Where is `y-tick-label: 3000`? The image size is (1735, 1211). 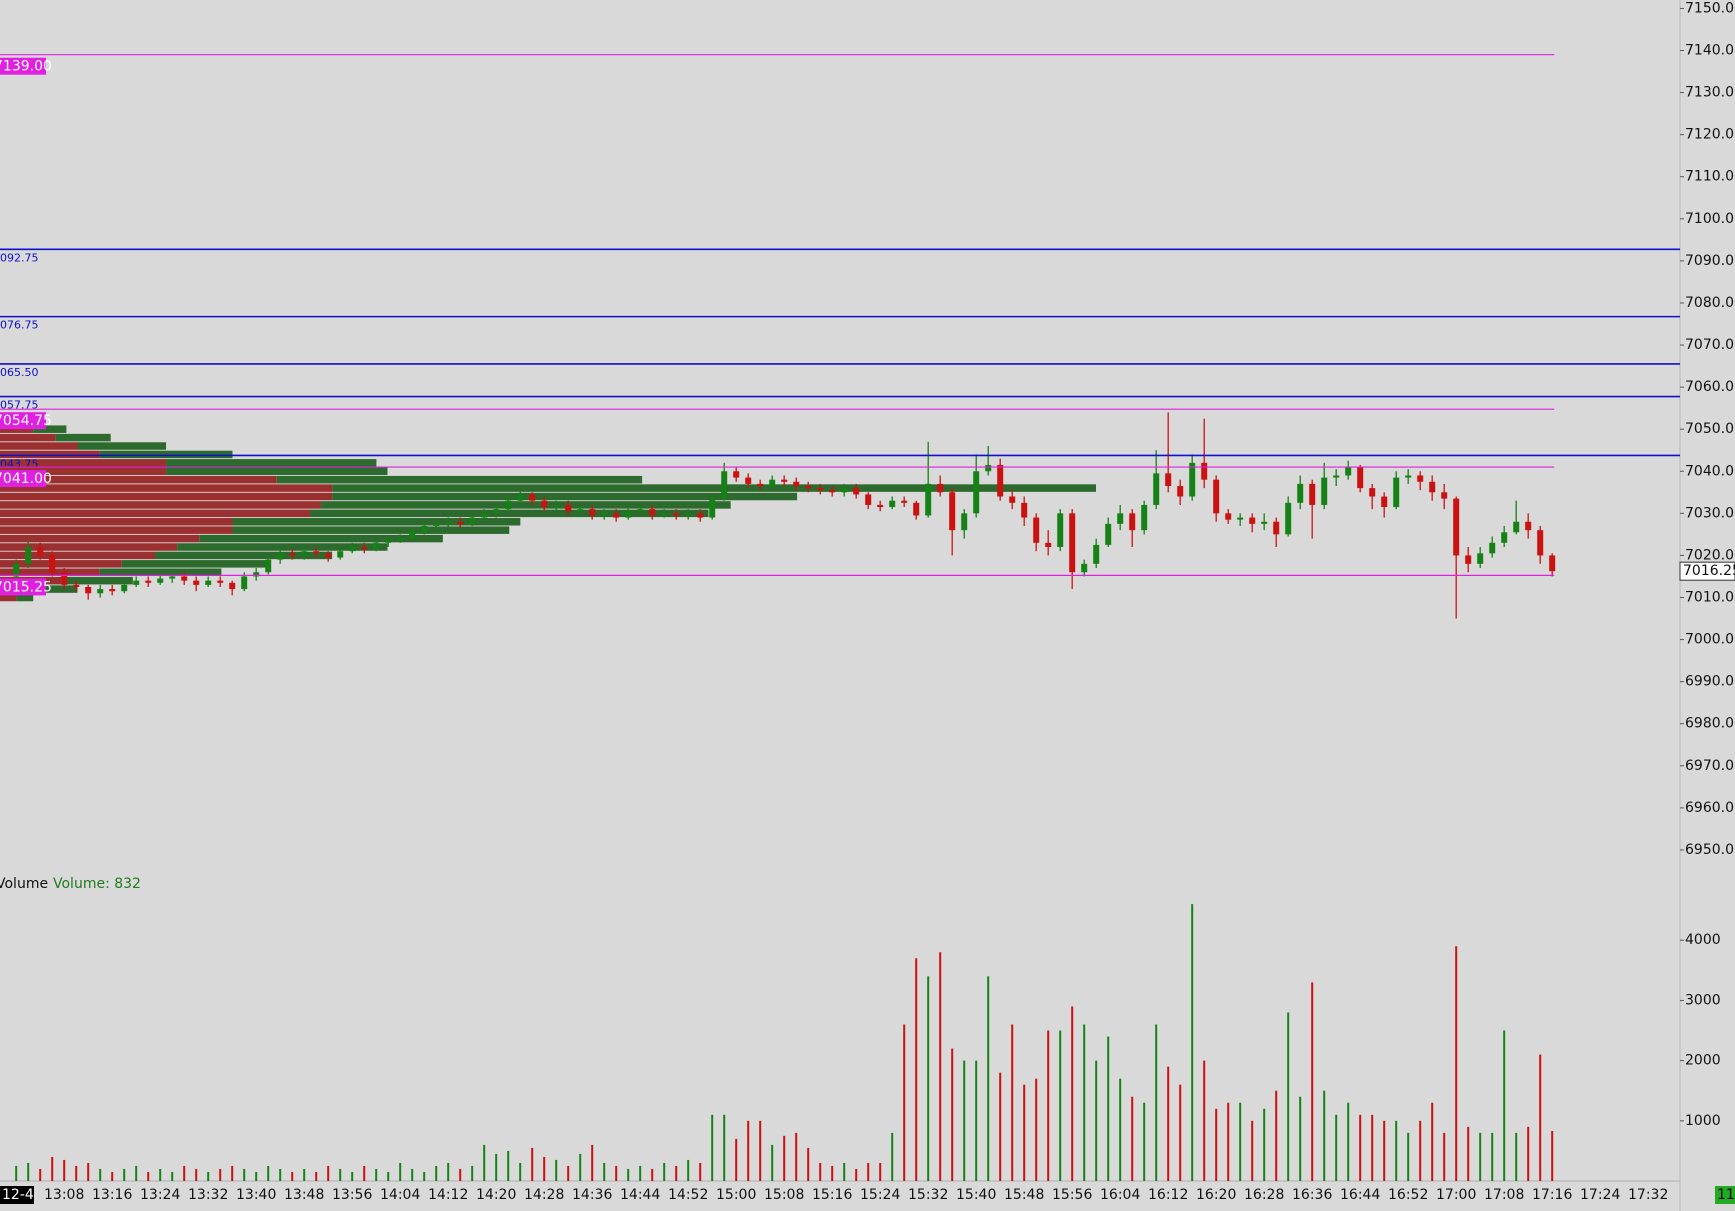 y-tick-label: 3000 is located at coordinates (1703, 1000).